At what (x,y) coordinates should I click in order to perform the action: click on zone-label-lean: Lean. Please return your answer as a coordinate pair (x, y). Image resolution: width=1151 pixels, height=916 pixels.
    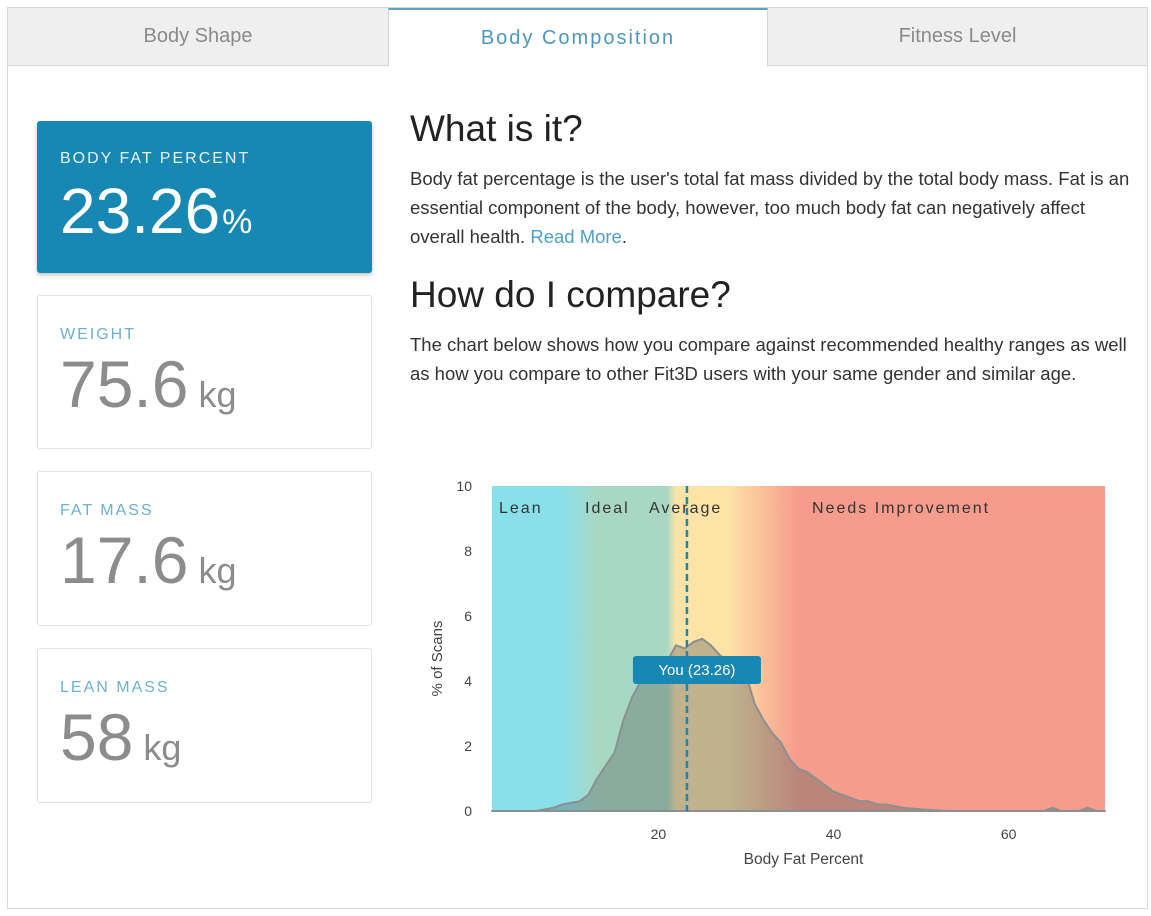
    Looking at the image, I should click on (521, 508).